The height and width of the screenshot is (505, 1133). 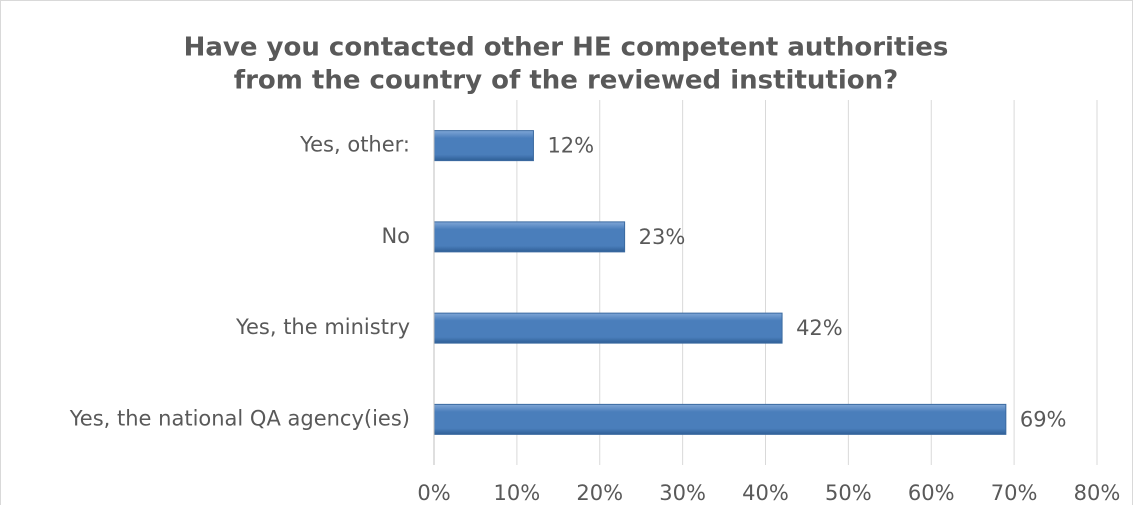 What do you see at coordinates (354, 145) in the screenshot?
I see `y-tick-label: Yes, other:` at bounding box center [354, 145].